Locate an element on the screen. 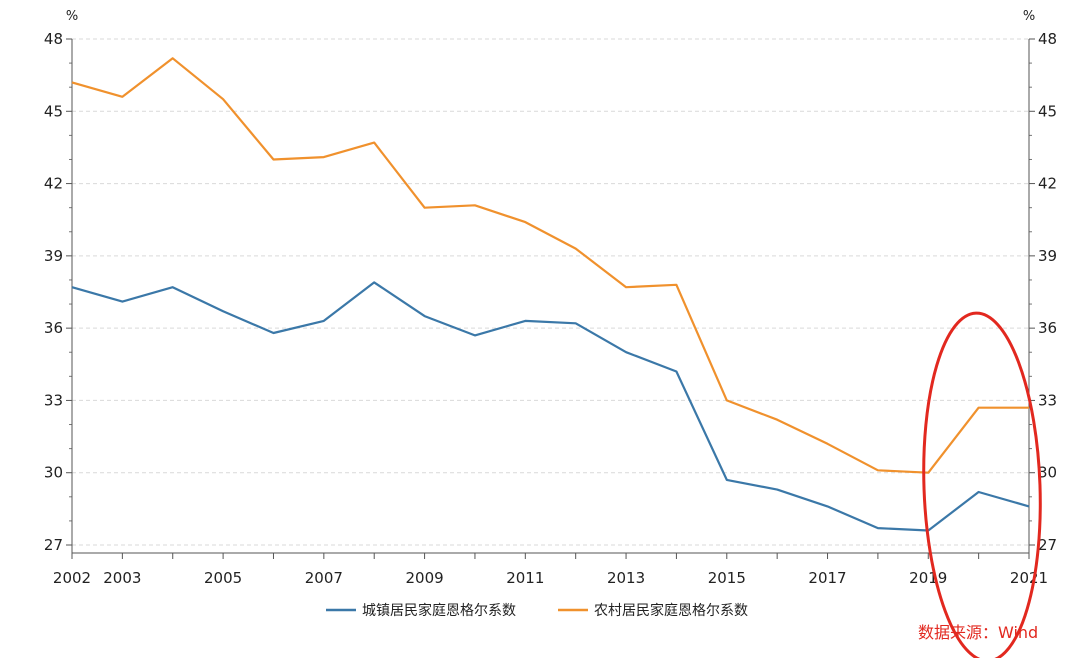 The width and height of the screenshot is (1092, 658). x-tick-label: 2021 is located at coordinates (1029, 578).